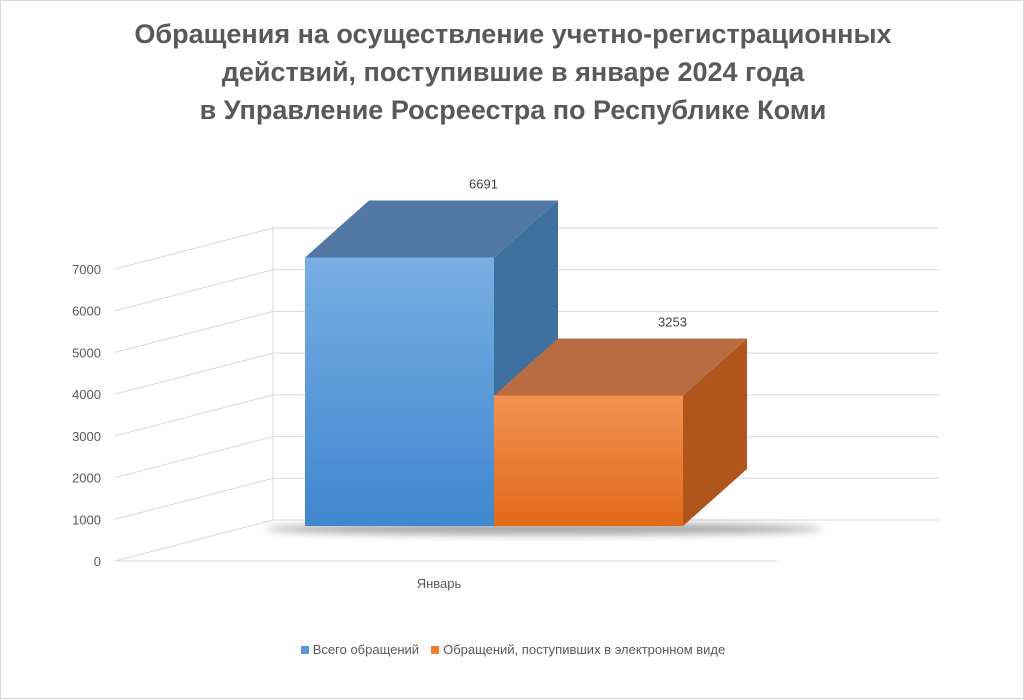 This screenshot has height=700, width=1024. Describe the element at coordinates (672, 321) in the screenshot. I see `data-label: 3253` at that location.